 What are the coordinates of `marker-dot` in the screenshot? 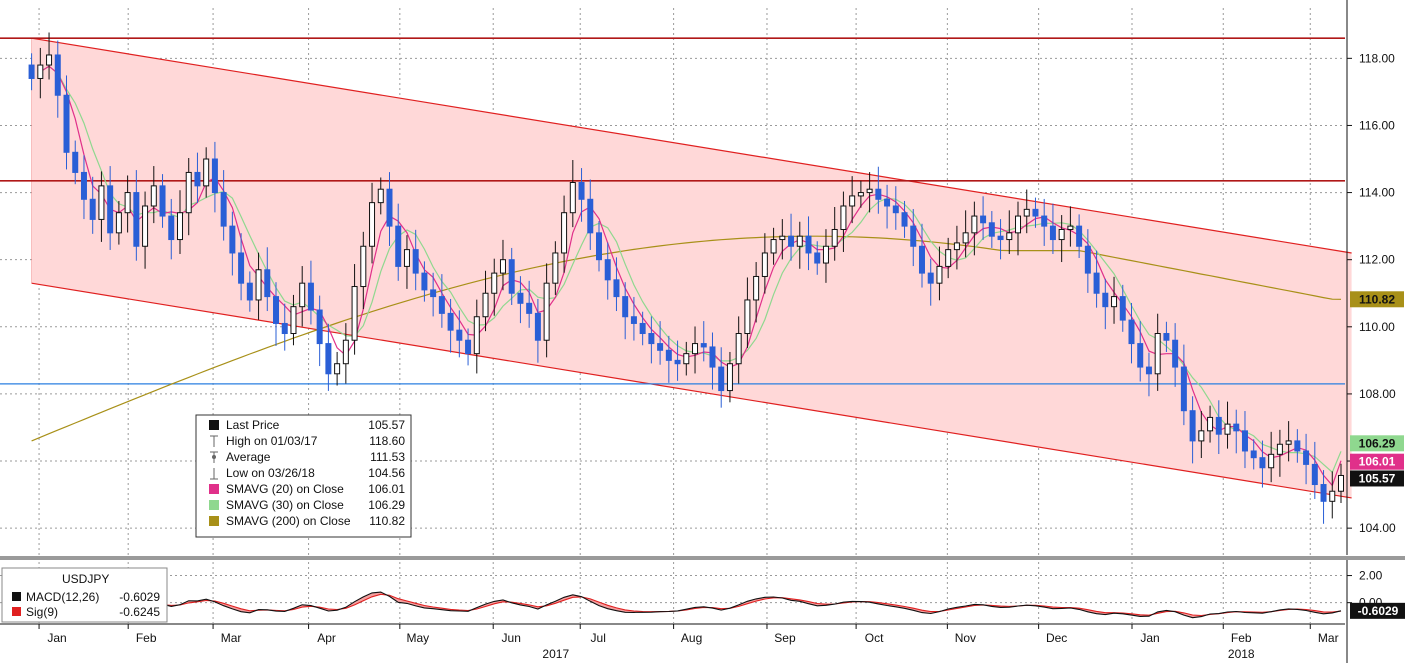 It's located at (214, 457).